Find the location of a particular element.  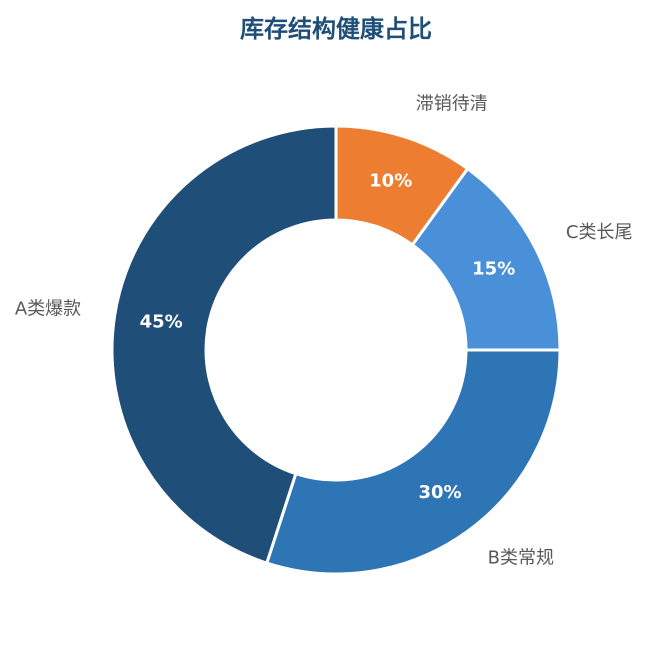

category-label: 滞销待清 is located at coordinates (452, 104).